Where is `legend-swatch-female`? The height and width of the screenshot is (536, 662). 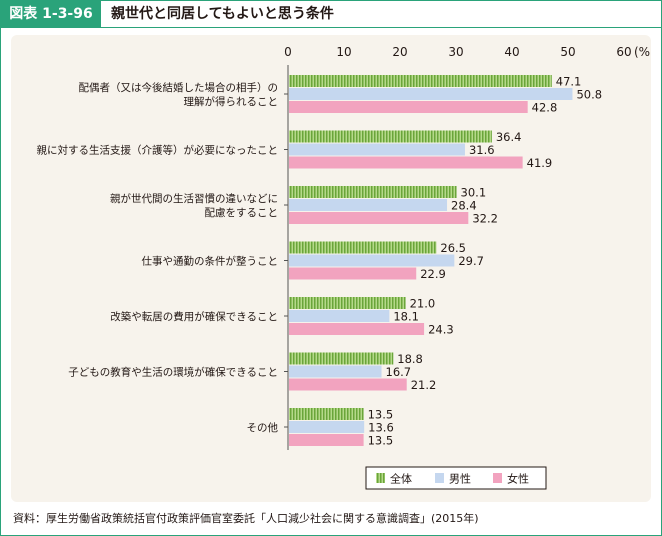 legend-swatch-female is located at coordinates (497, 478).